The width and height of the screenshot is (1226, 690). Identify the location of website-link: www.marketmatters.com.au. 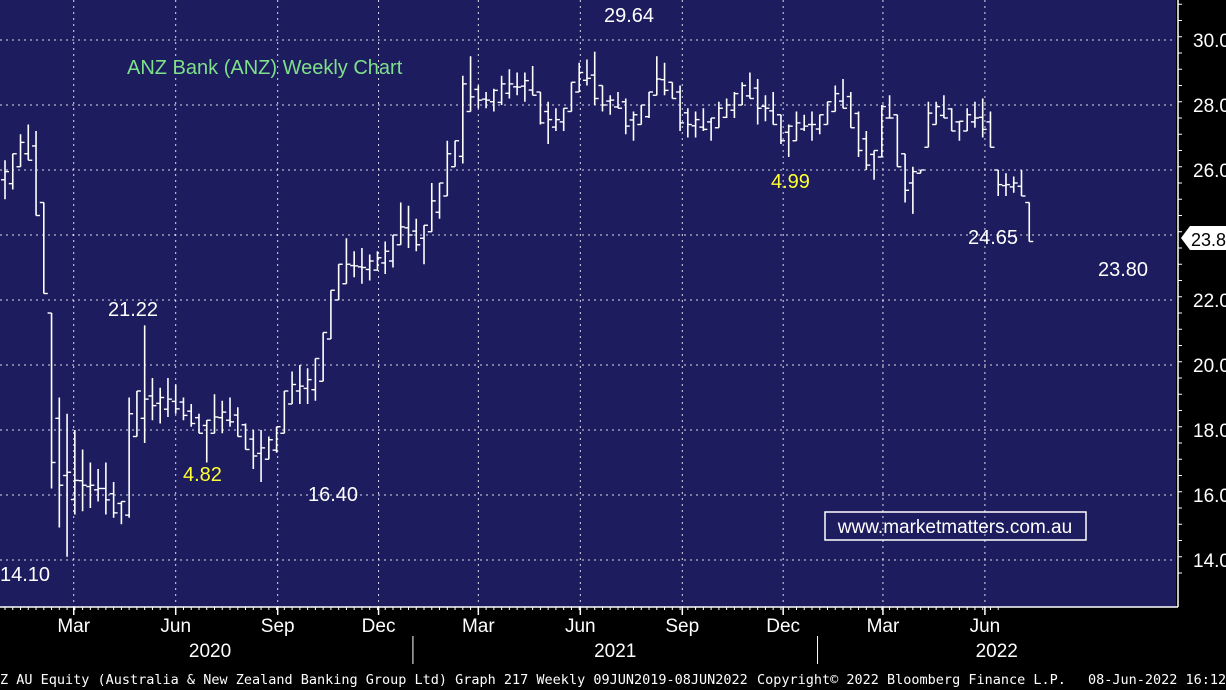
(954, 527).